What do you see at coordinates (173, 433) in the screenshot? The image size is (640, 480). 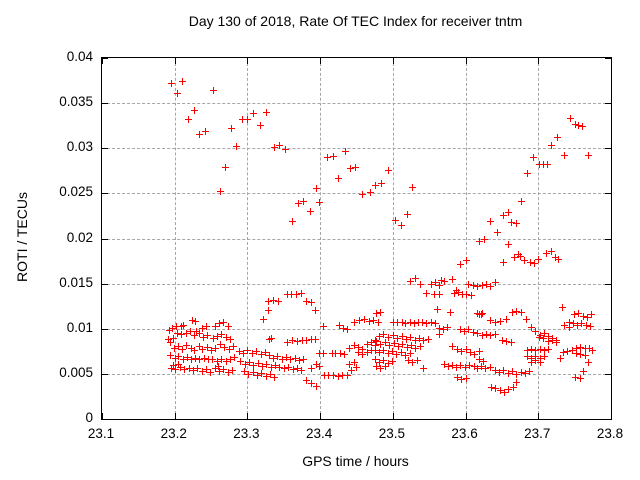 I see `x-tick-label: 23.2` at bounding box center [173, 433].